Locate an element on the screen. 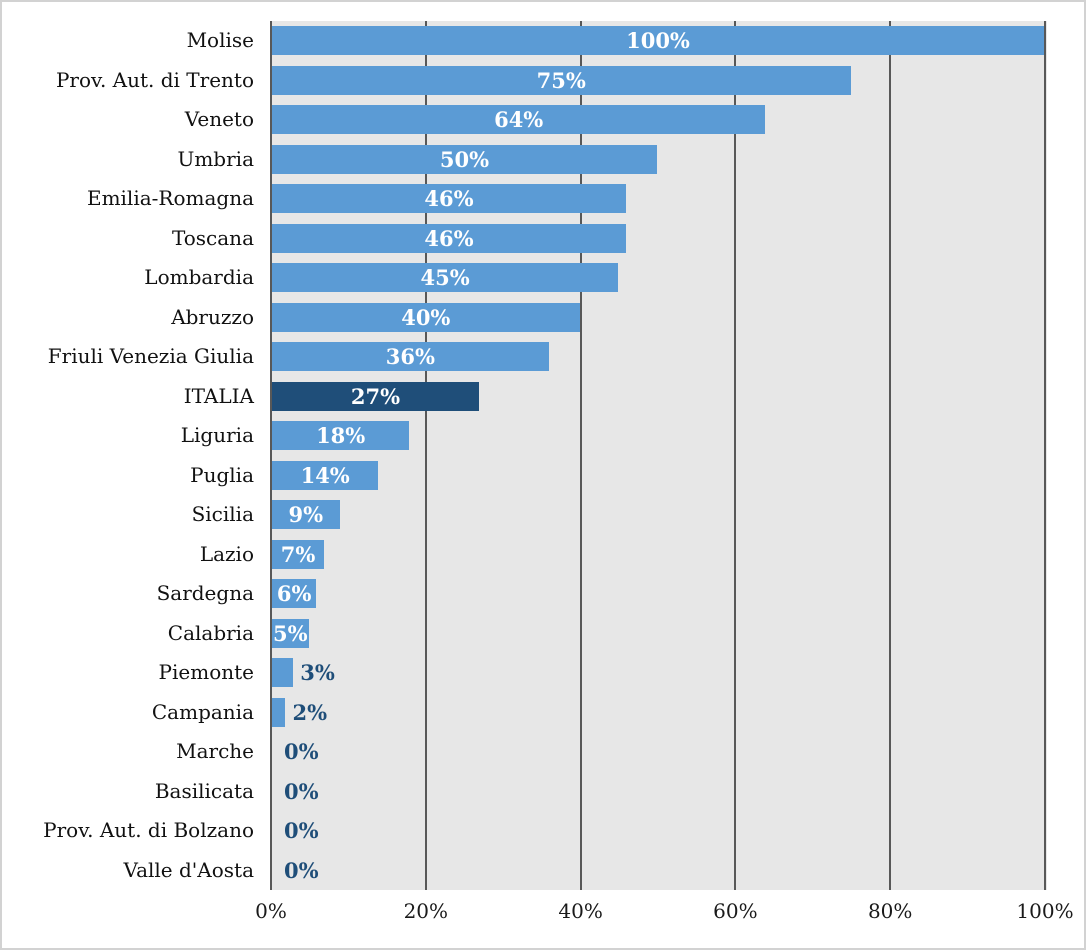  x-tick-label-100: 100% is located at coordinates (1045, 911).